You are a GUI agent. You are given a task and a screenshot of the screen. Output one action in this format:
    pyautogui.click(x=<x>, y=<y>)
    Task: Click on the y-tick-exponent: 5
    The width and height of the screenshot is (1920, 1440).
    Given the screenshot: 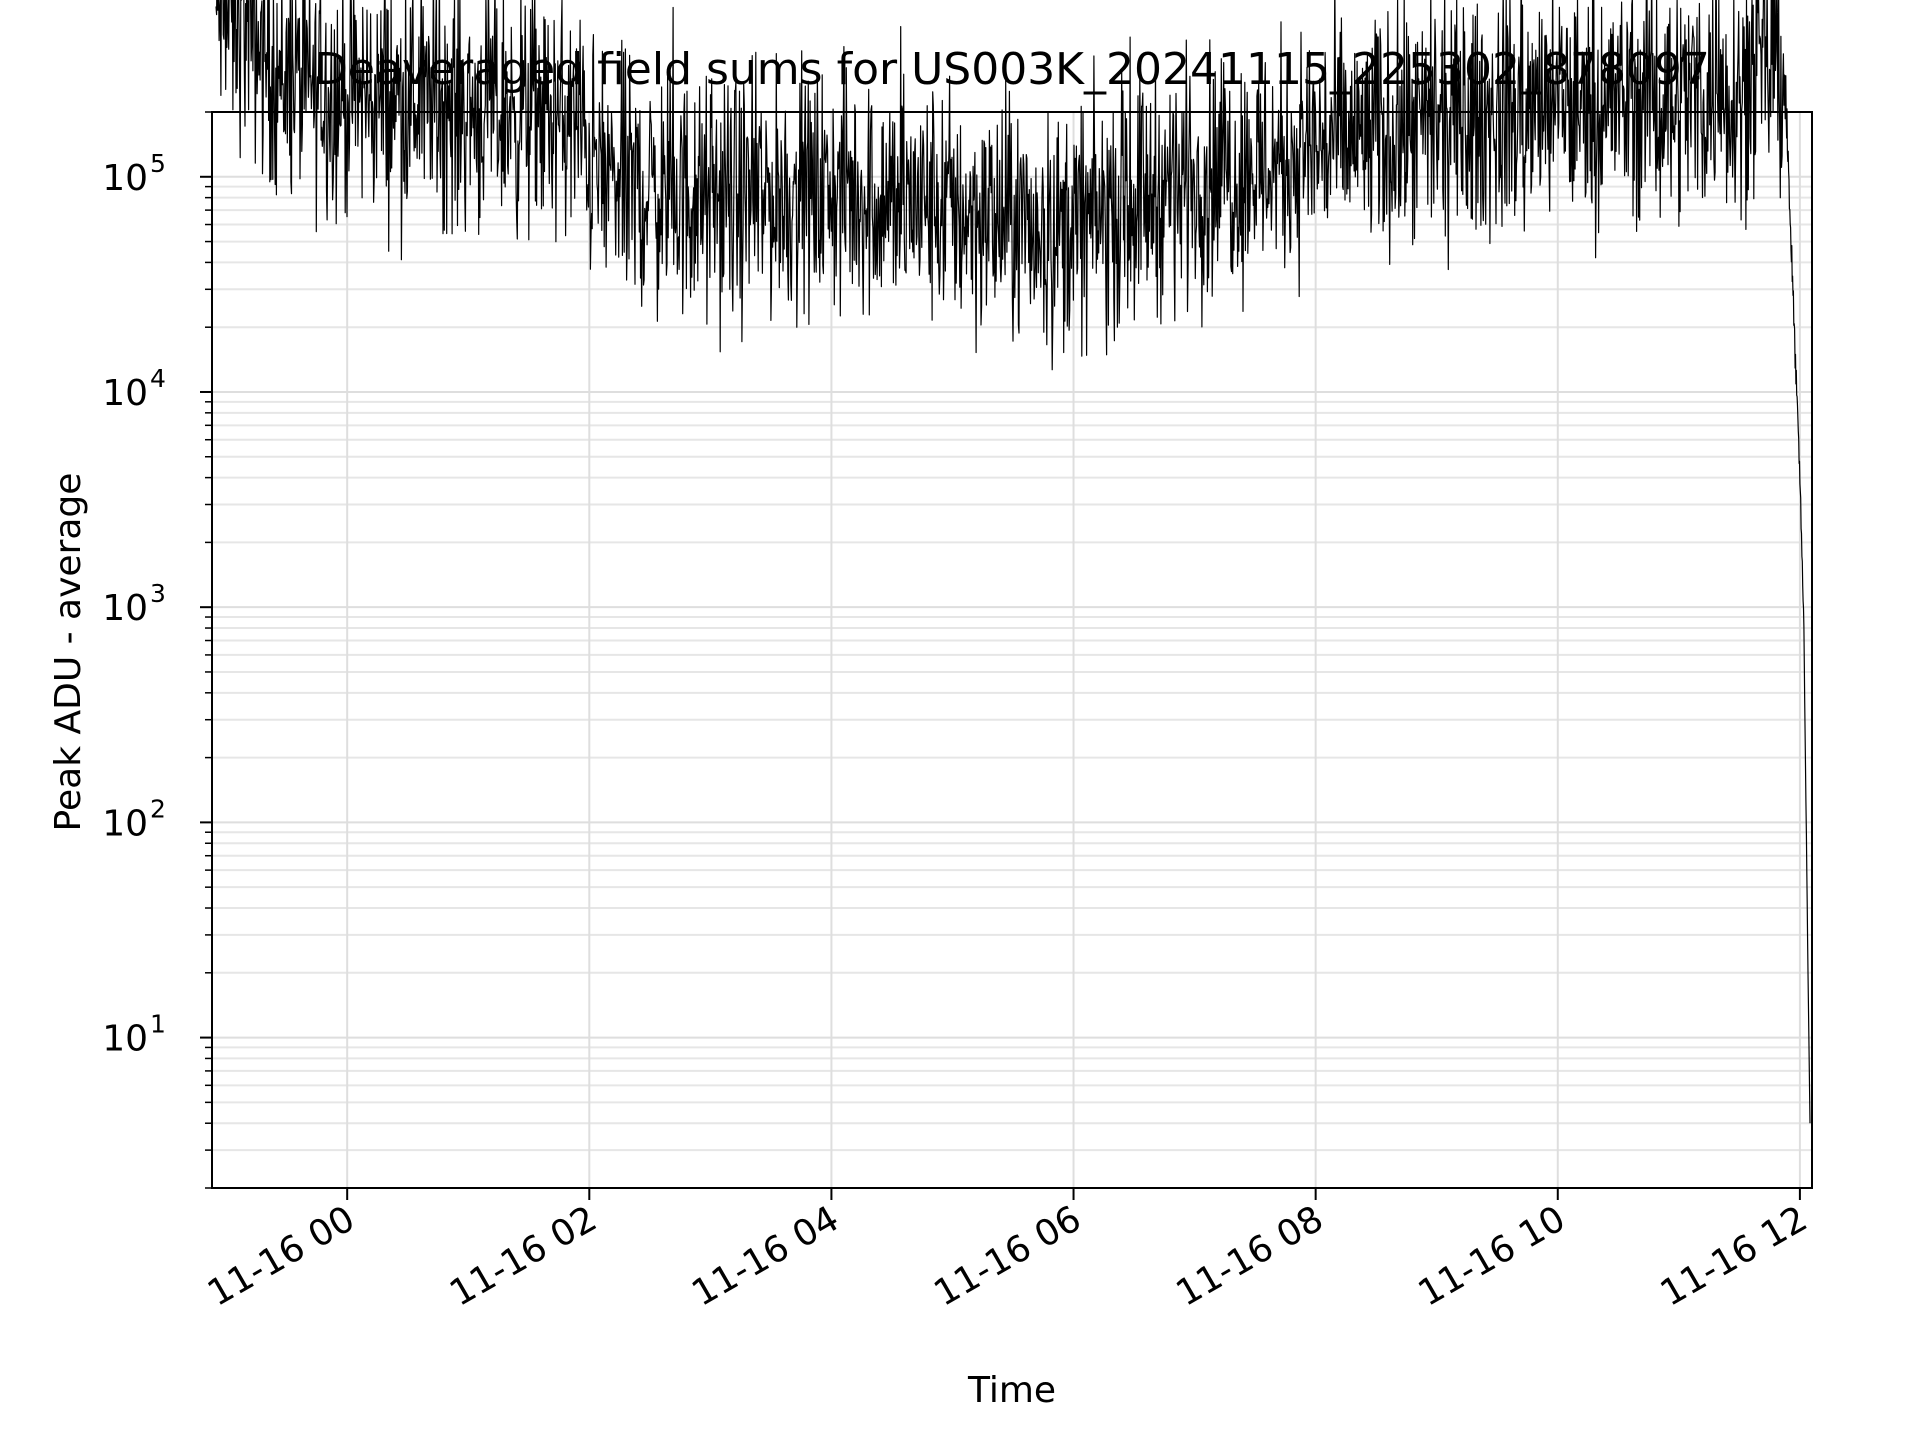 What is the action you would take?
    pyautogui.click(x=158, y=163)
    